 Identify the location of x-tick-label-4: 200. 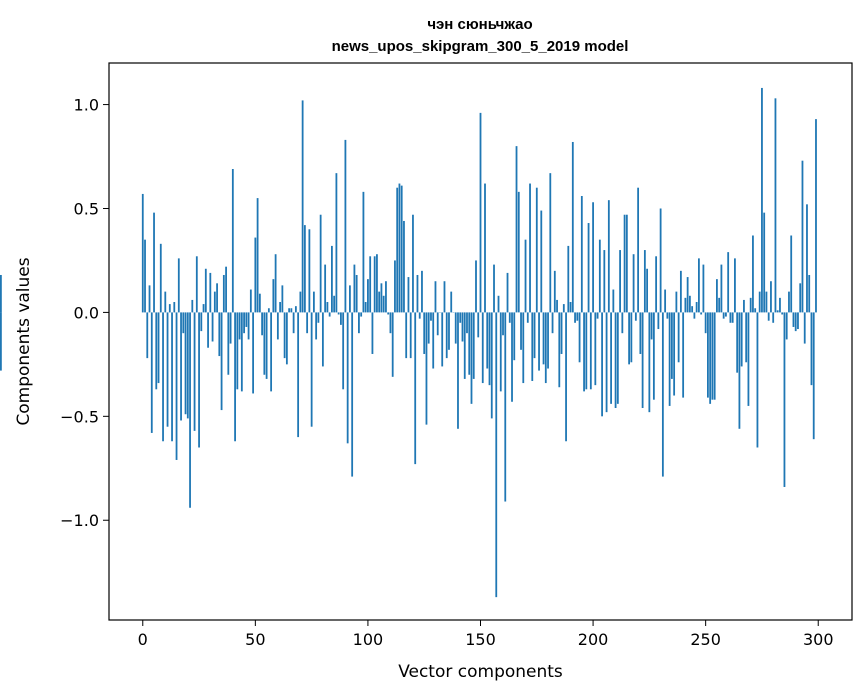
(593, 639).